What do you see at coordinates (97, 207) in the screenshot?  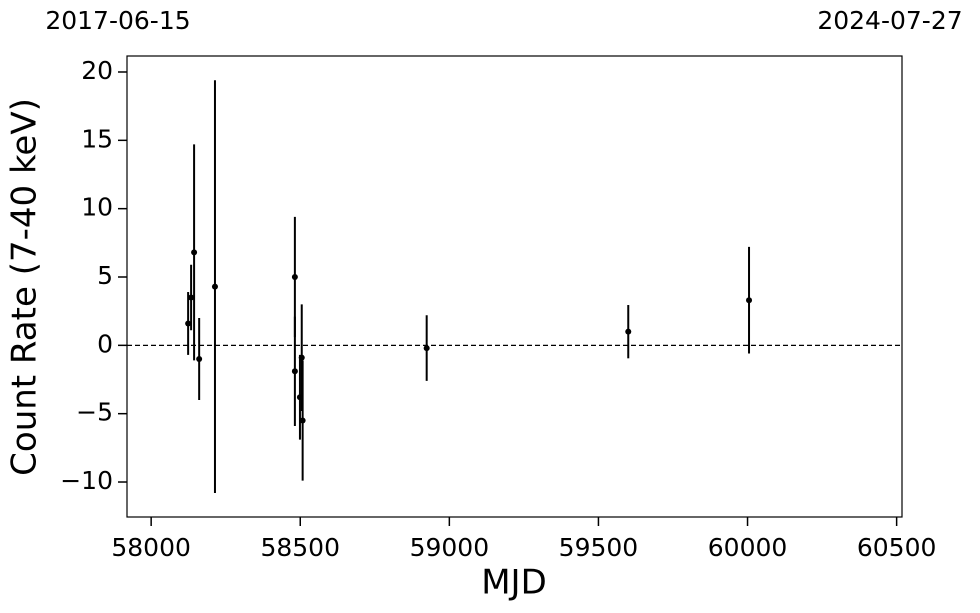 I see `y-tick-label: 10` at bounding box center [97, 207].